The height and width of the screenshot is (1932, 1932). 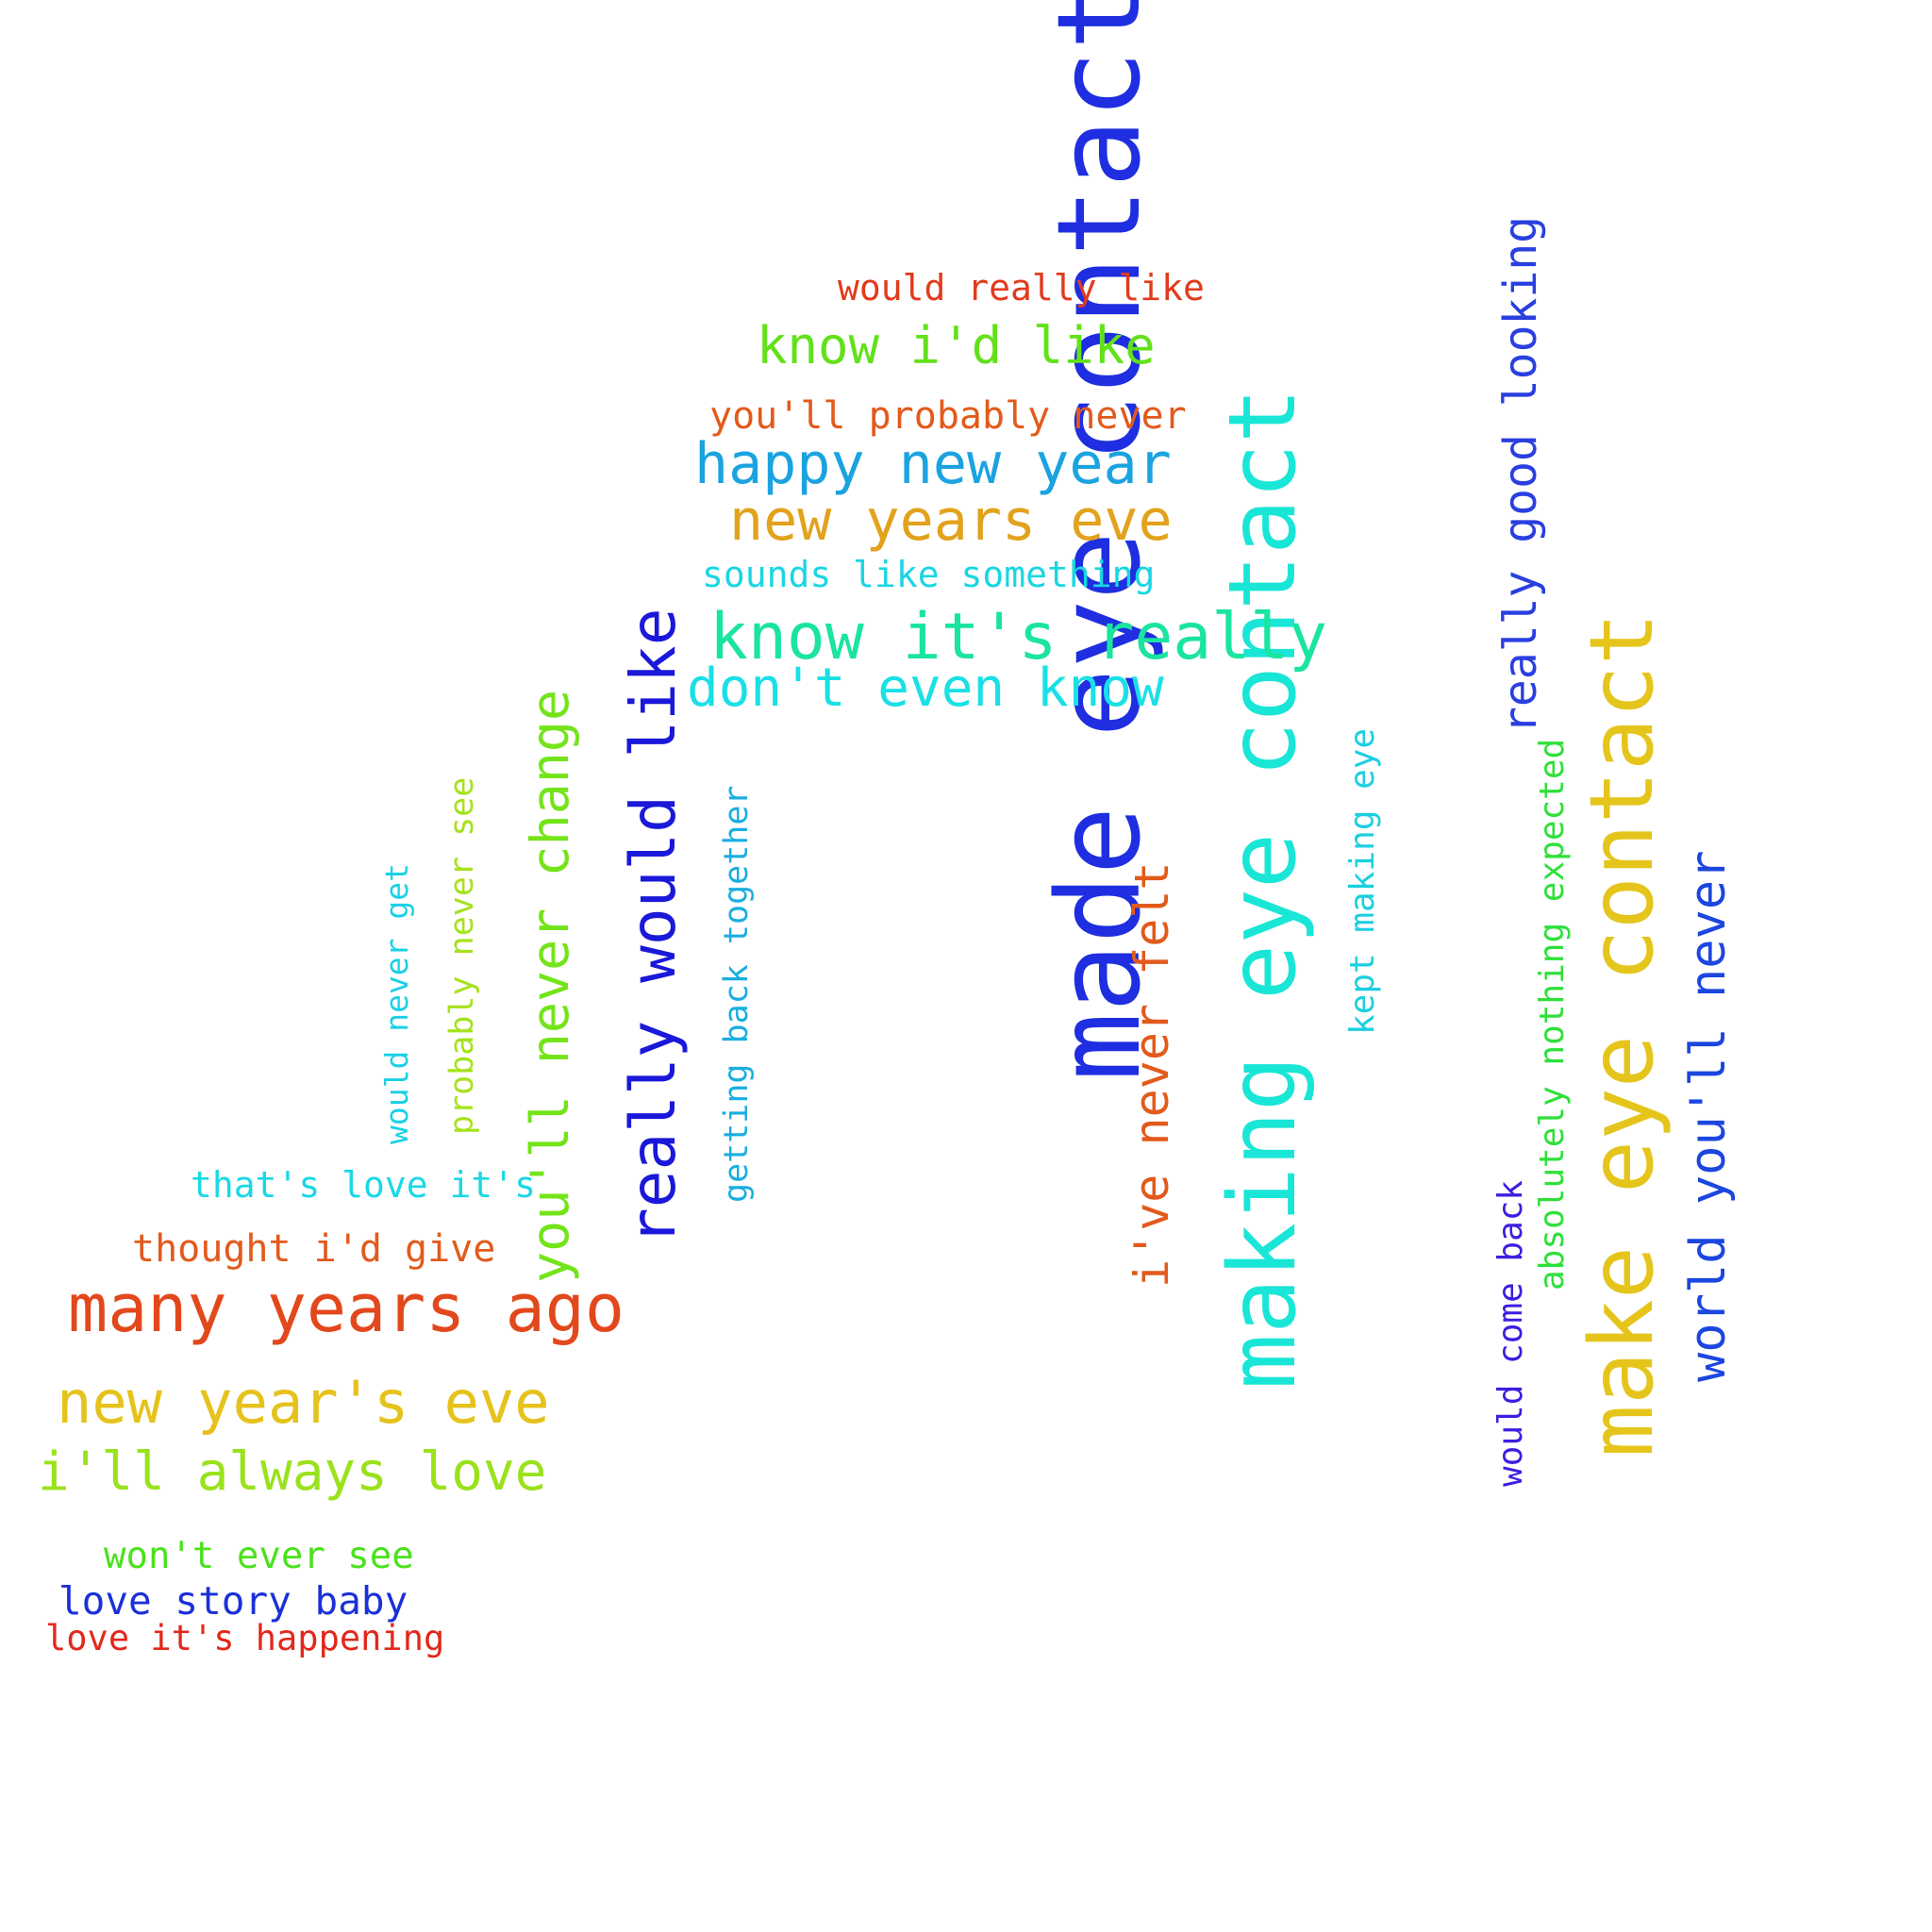 What do you see at coordinates (737, 994) in the screenshot?
I see `word-getting-back-together: getting back together` at bounding box center [737, 994].